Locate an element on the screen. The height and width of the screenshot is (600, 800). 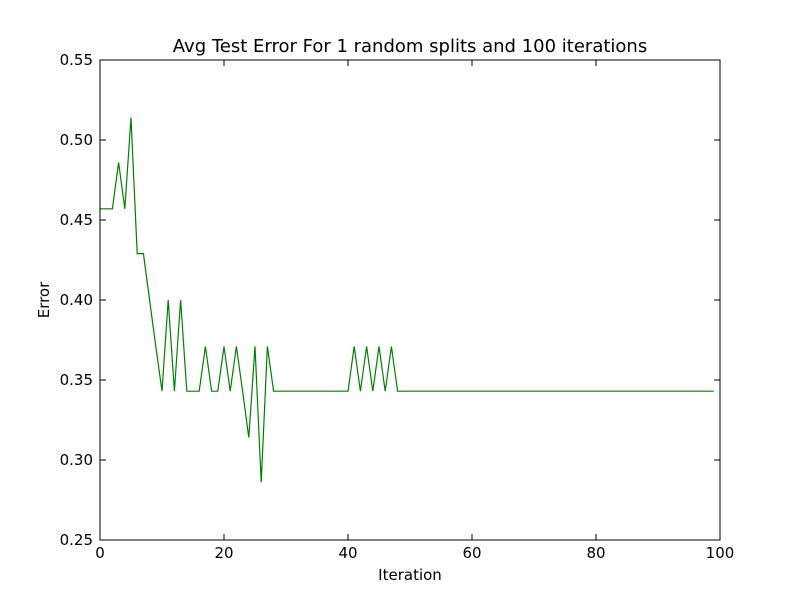
x-tick-label-4: 80 is located at coordinates (595, 553).